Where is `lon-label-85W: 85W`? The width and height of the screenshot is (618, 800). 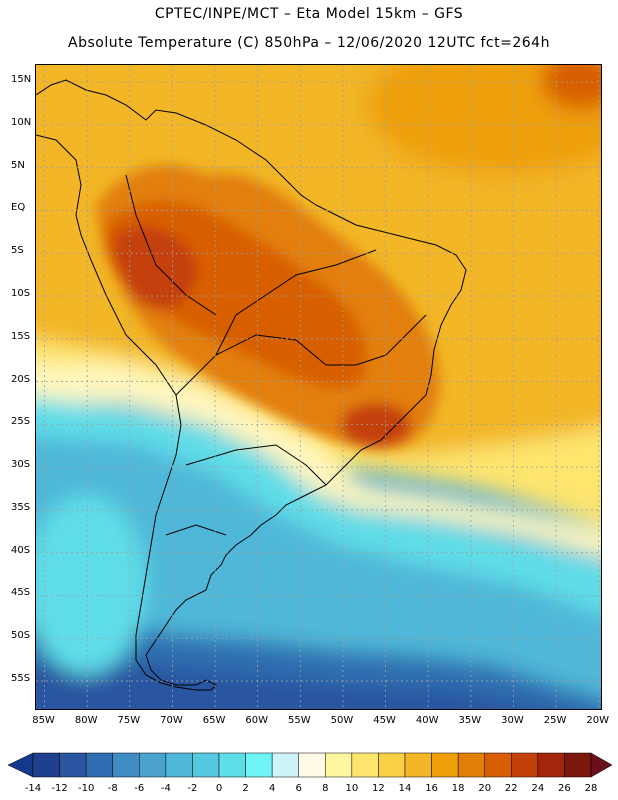 lon-label-85W: 85W is located at coordinates (43, 720).